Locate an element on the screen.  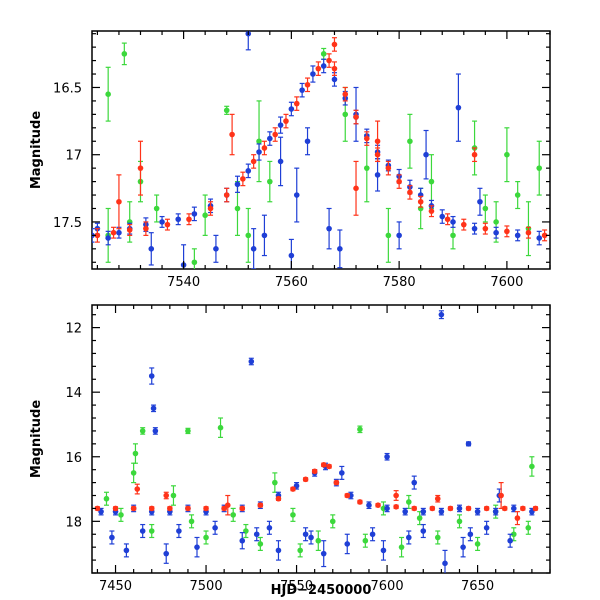
x-tick-label: 7550 is located at coordinates (296, 586).